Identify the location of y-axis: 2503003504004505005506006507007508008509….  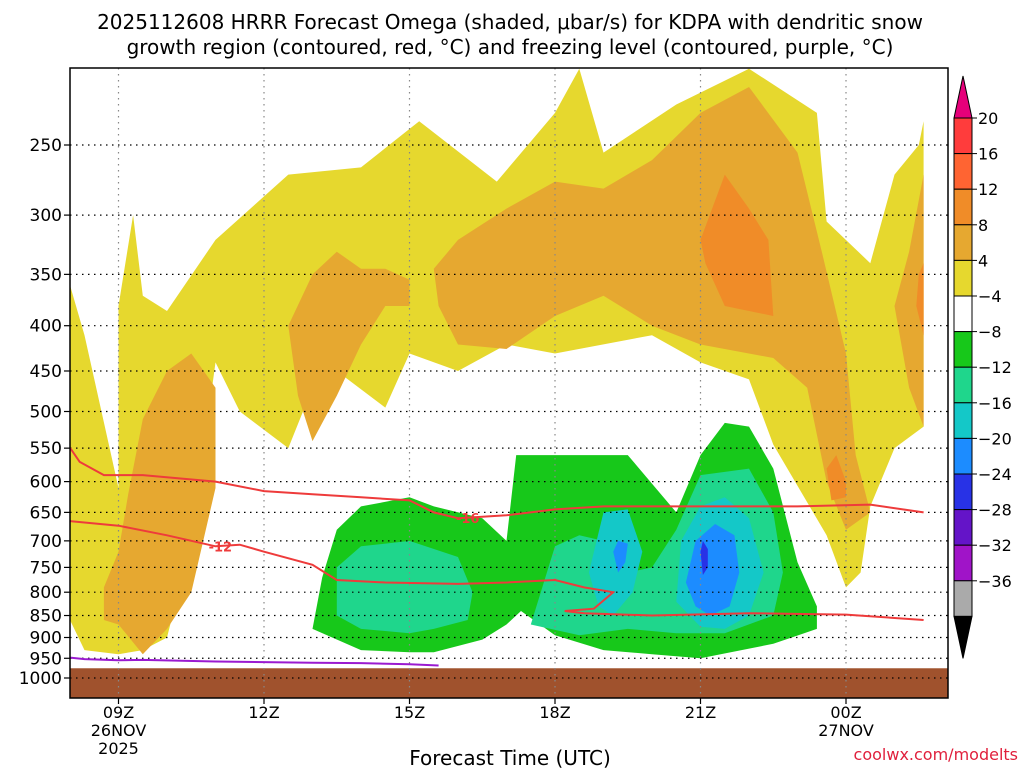
(44, 412).